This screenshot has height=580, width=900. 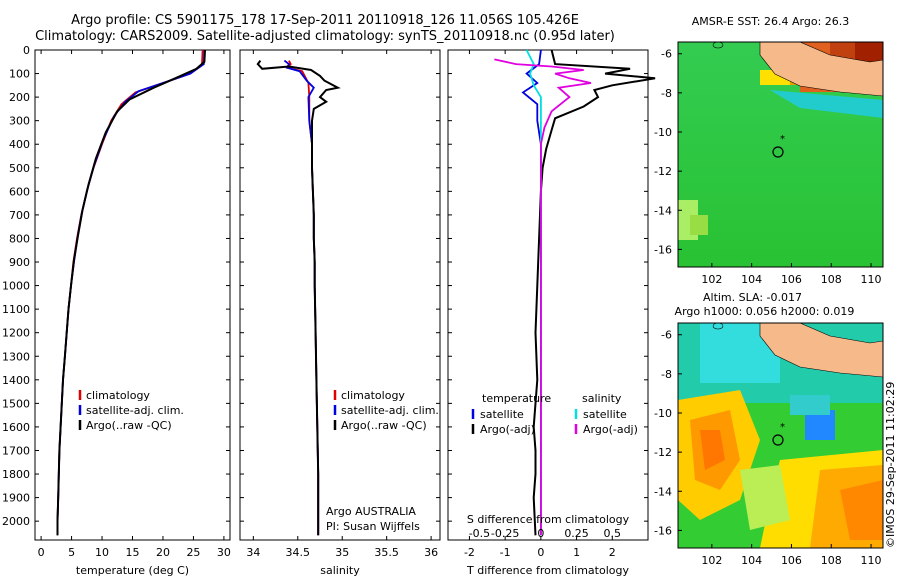 What do you see at coordinates (547, 570) in the screenshot?
I see `difference-xlabel: T difference from climatology` at bounding box center [547, 570].